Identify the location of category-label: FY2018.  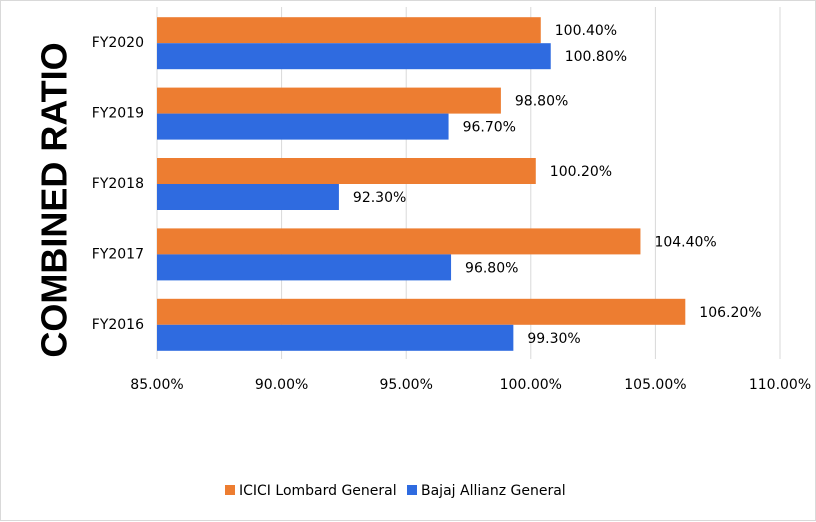
(118, 184).